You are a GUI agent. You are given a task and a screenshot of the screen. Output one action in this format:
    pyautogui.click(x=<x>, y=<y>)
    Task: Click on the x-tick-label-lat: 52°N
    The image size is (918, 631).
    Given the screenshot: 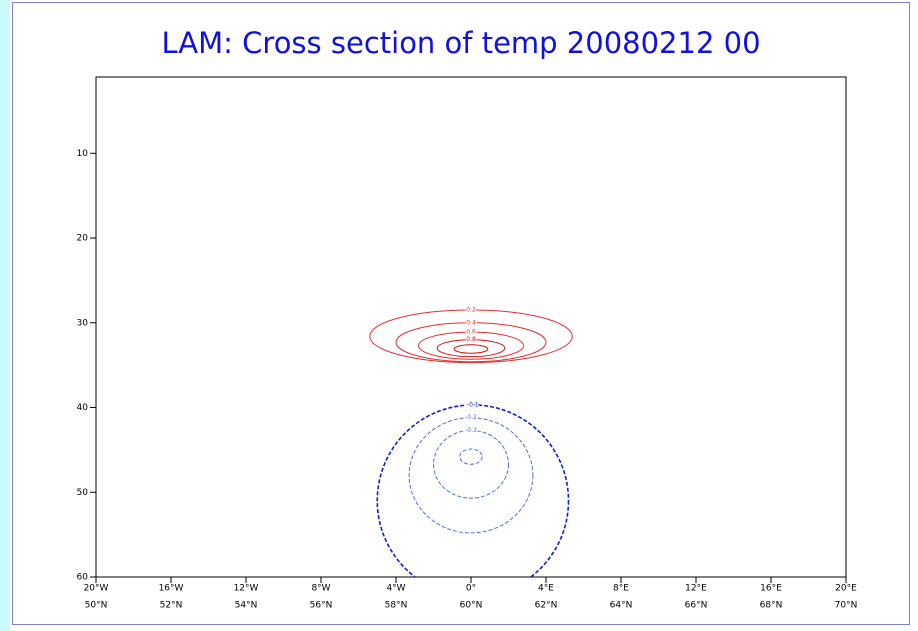 What is the action you would take?
    pyautogui.click(x=171, y=606)
    